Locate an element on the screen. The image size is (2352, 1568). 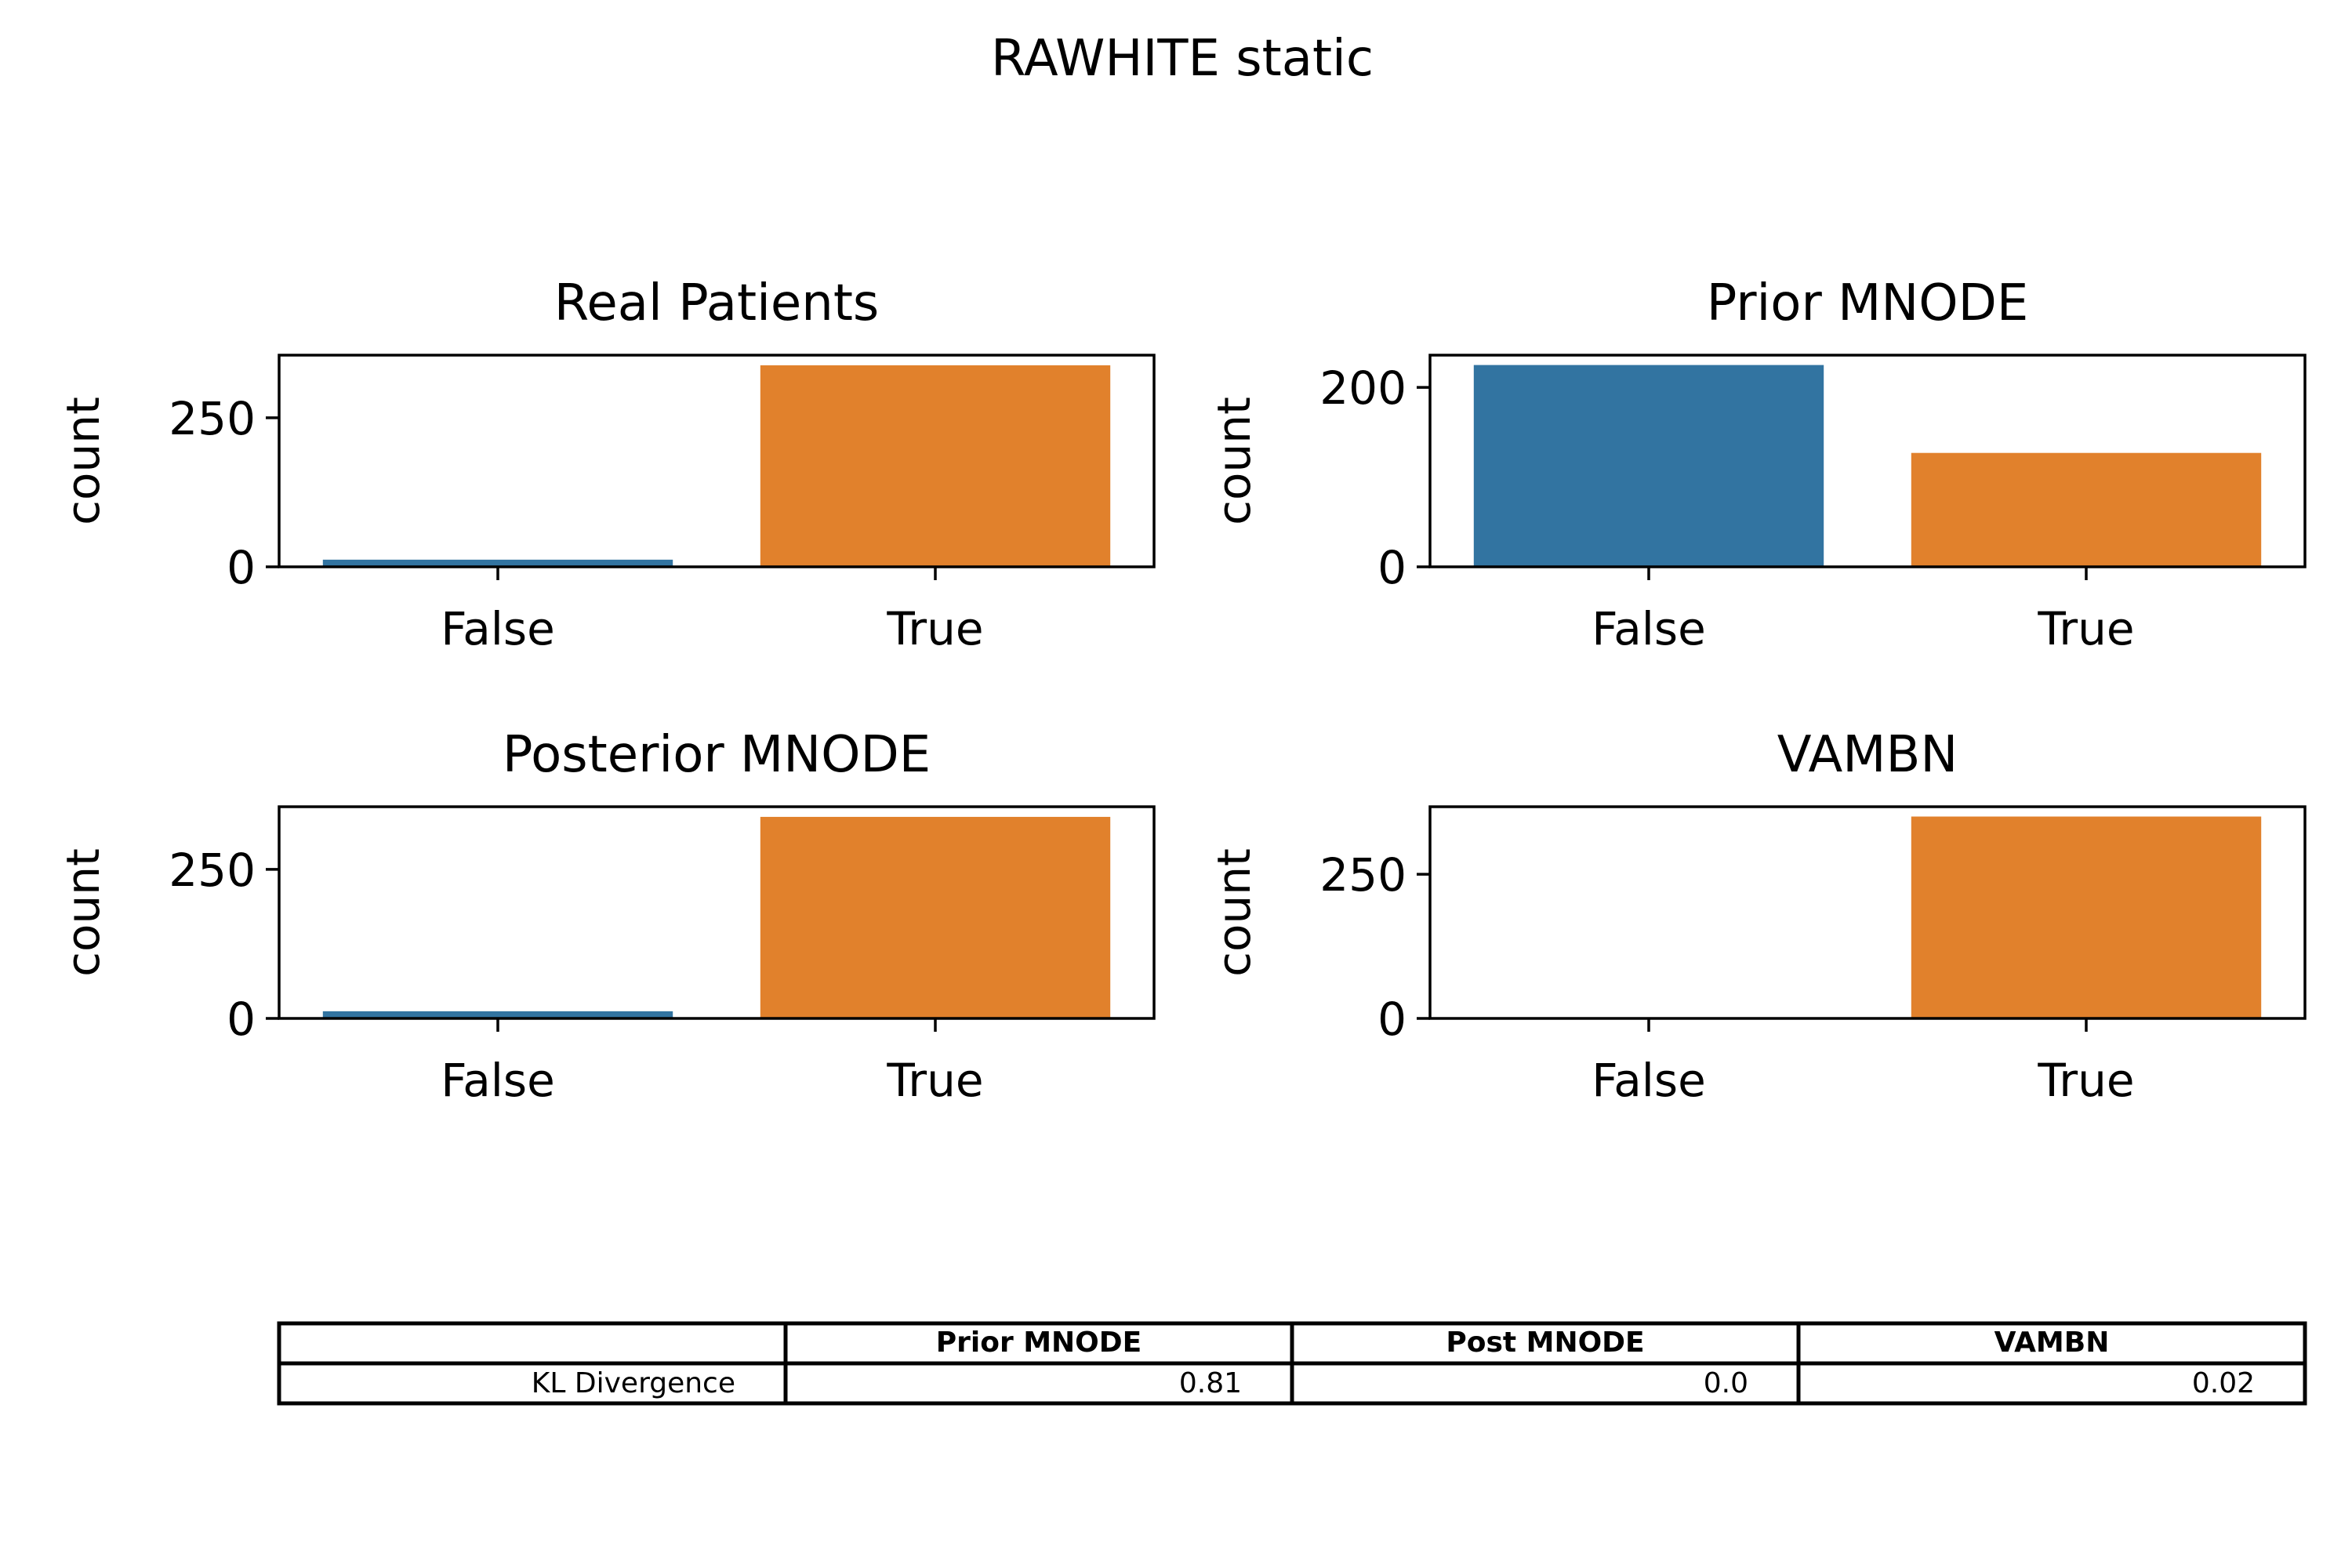
axes-frame-posterior-mnode is located at coordinates (717, 913).